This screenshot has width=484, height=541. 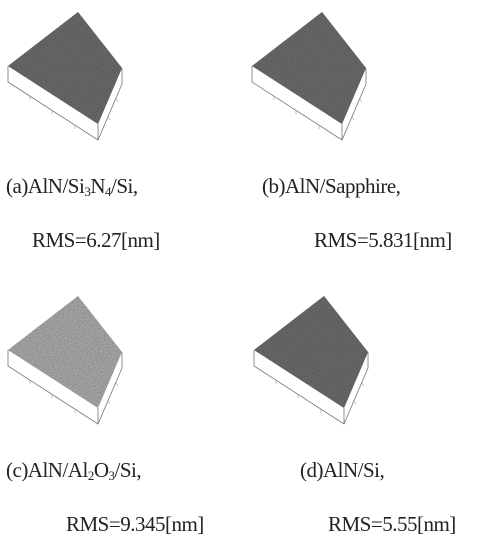 I want to click on afm-image-a, so click(x=65, y=76).